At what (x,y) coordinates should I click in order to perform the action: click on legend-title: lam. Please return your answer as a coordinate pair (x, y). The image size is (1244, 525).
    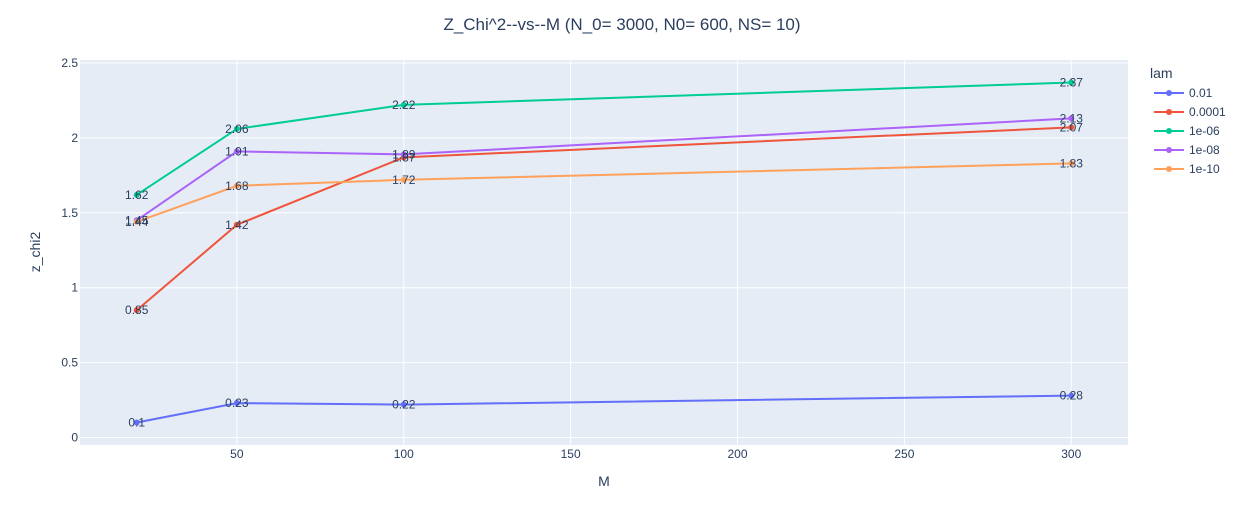
    Looking at the image, I should click on (1161, 73).